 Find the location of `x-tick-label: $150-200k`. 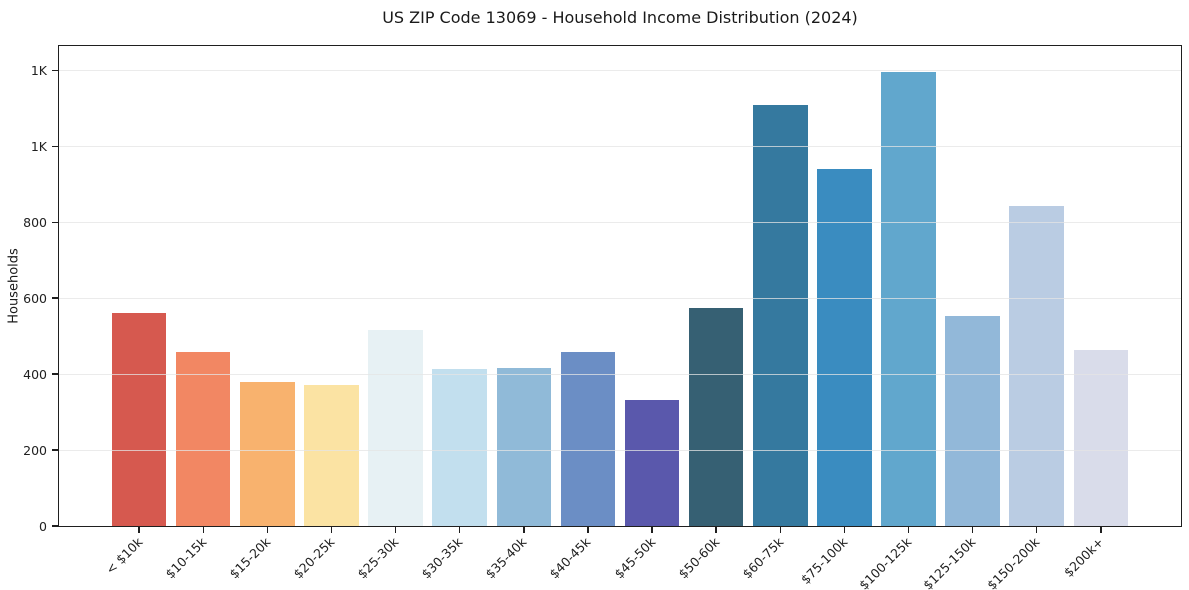

x-tick-label: $150-200k is located at coordinates (1013, 562).